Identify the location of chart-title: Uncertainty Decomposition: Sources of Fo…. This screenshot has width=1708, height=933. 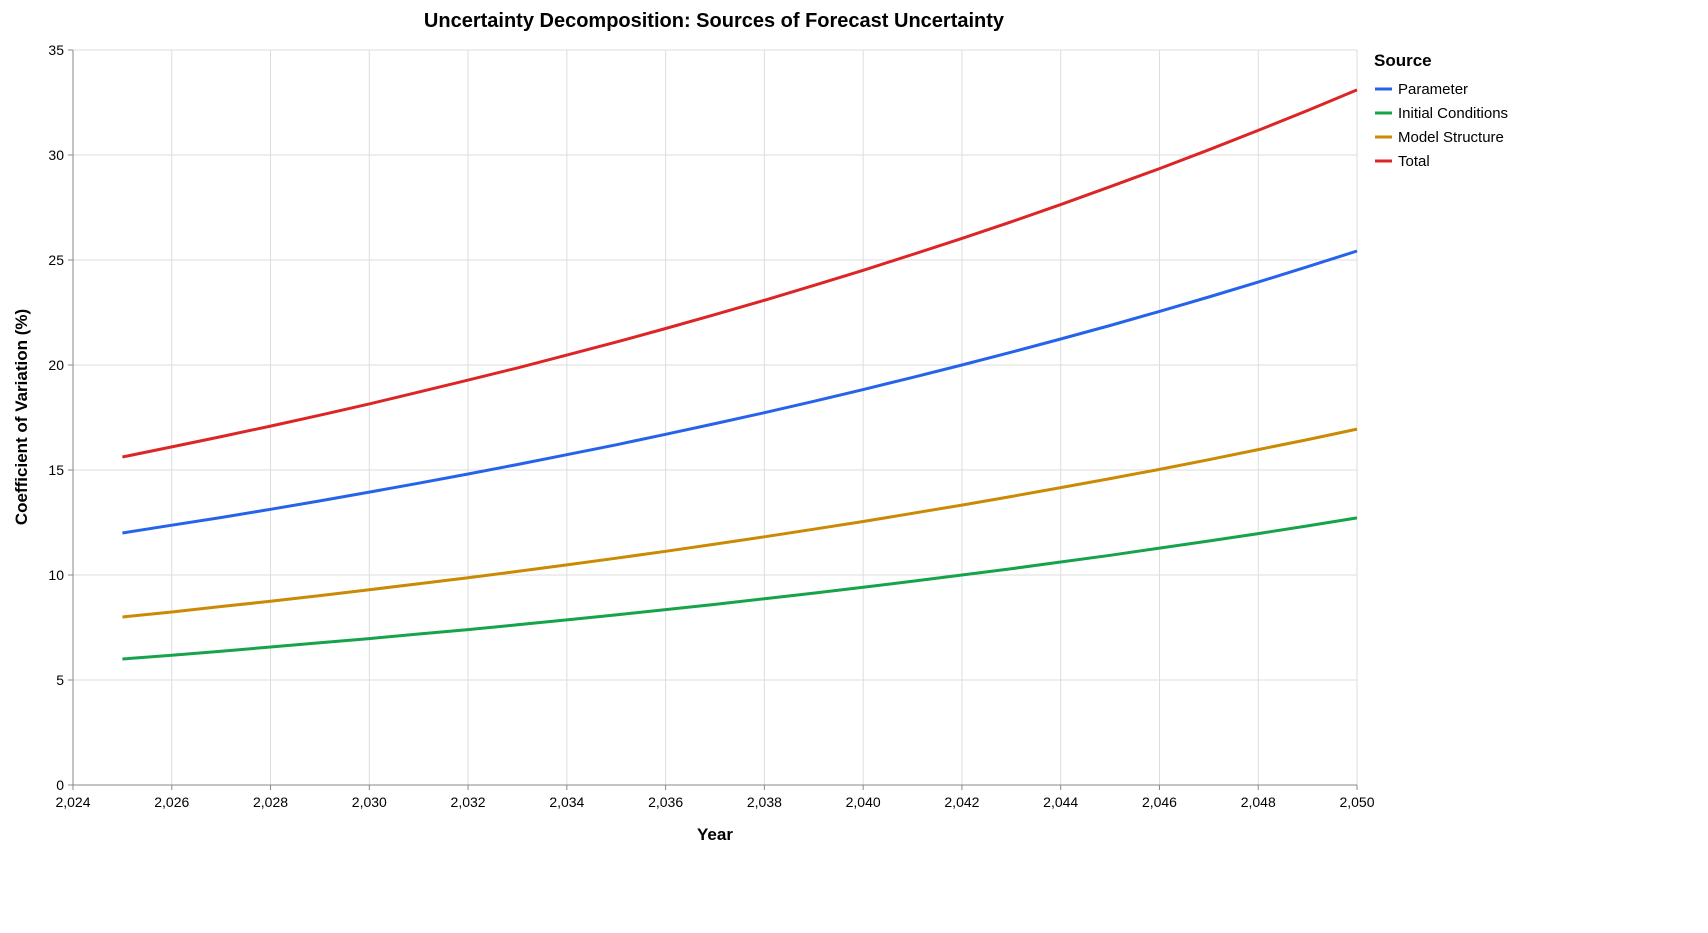
(714, 21).